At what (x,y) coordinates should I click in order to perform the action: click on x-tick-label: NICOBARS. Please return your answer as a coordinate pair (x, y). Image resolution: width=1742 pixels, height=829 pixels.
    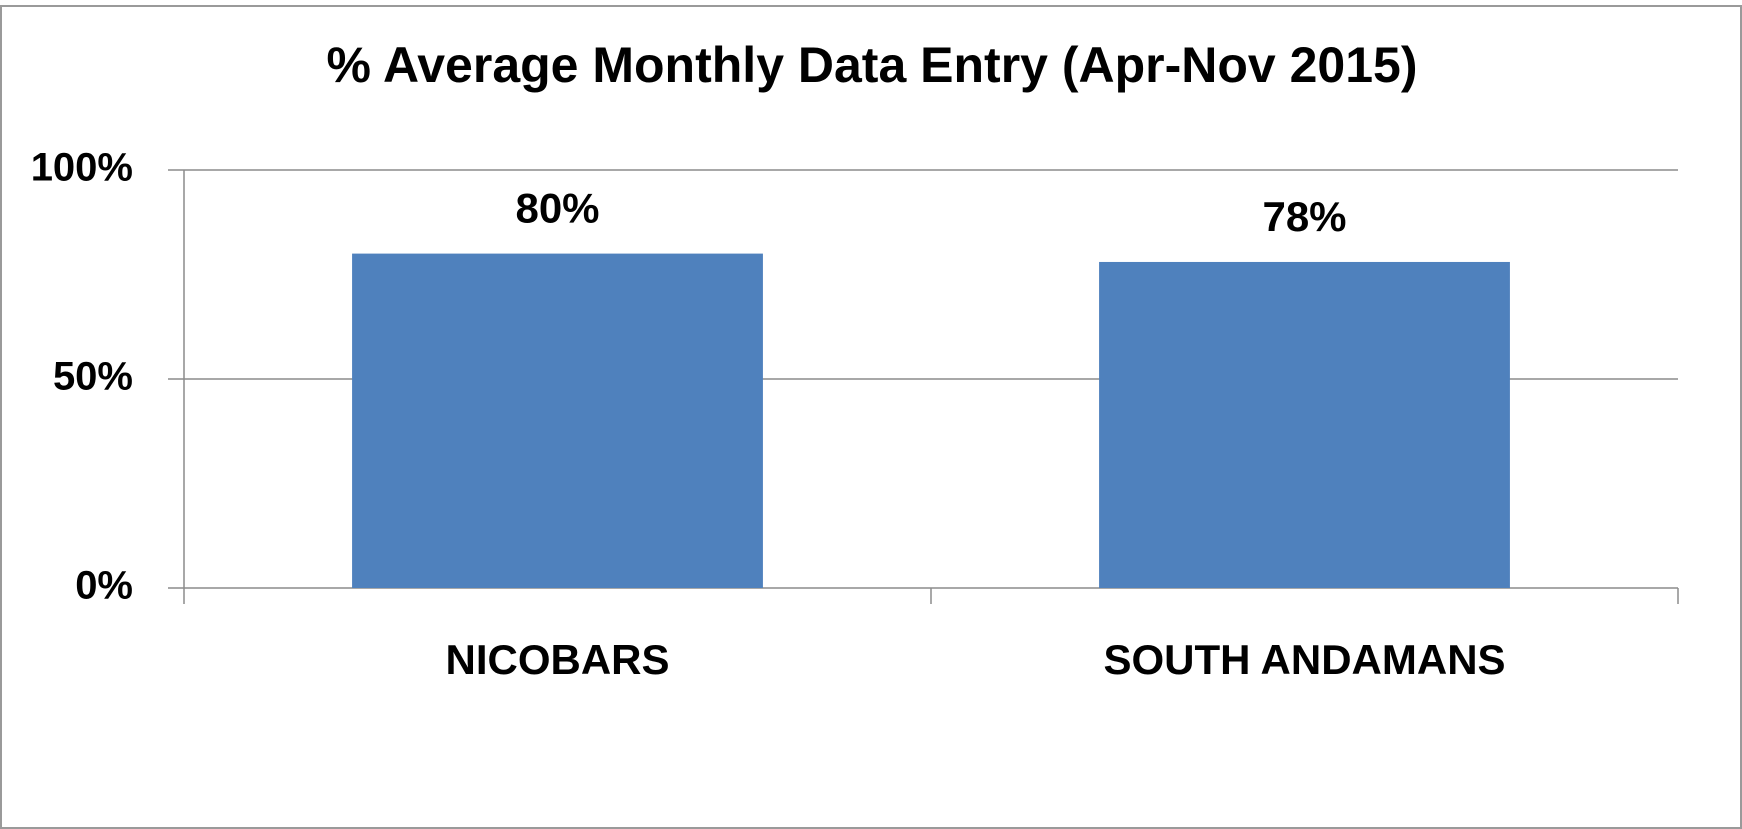
    Looking at the image, I should click on (557, 659).